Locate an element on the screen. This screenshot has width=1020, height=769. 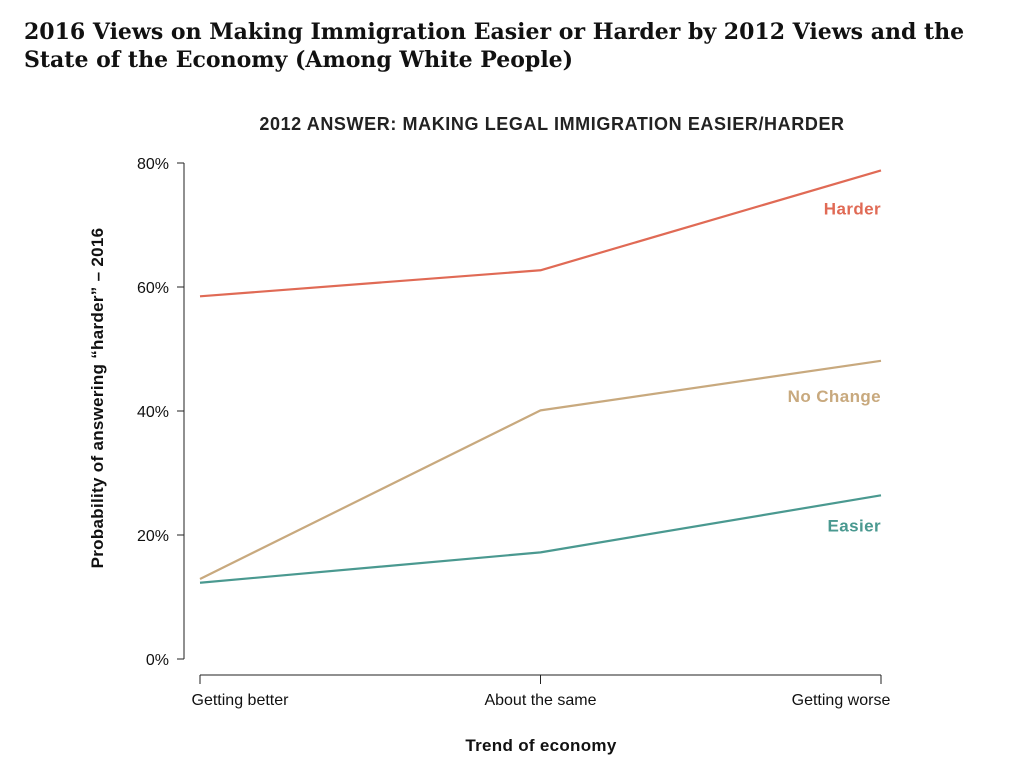
y-tick-label: 40% is located at coordinates (153, 412).